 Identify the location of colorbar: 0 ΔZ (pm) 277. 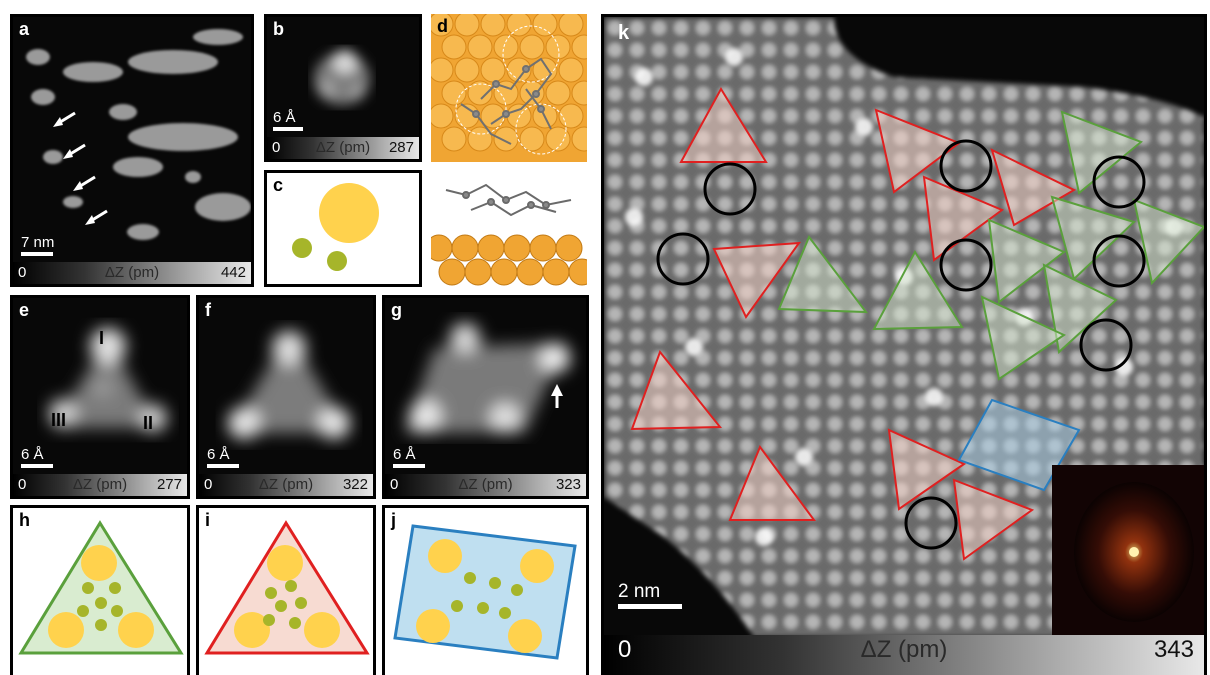
(100, 485).